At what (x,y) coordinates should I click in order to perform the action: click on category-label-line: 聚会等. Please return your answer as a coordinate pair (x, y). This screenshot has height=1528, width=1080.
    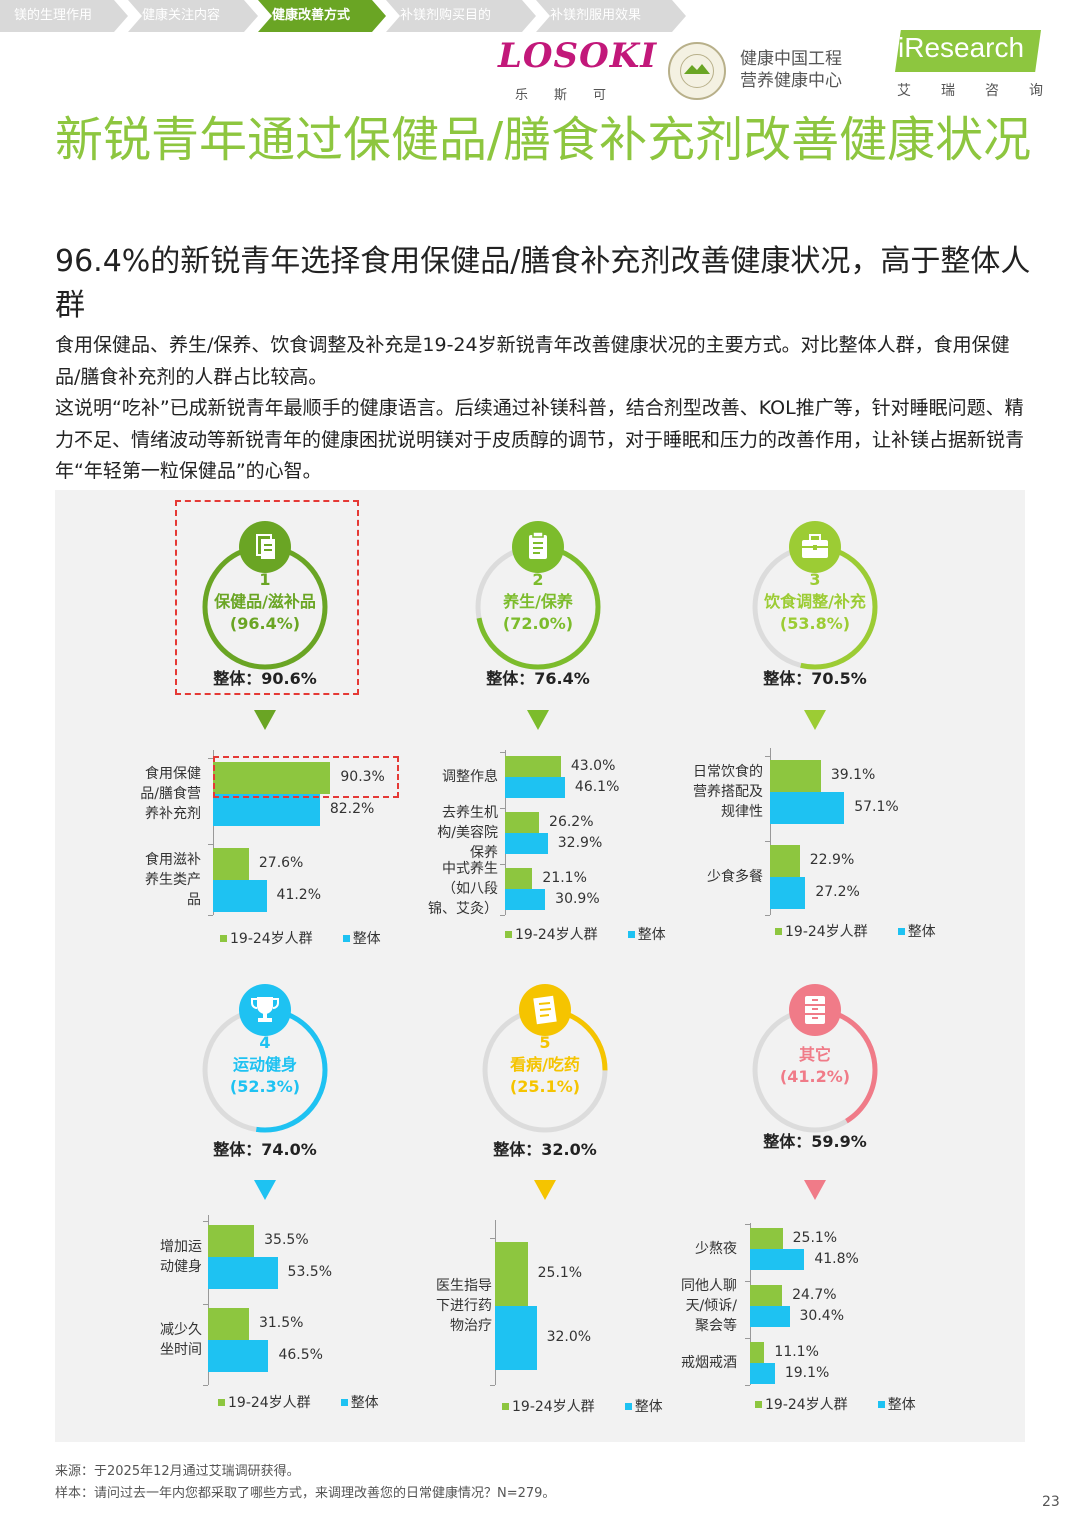
    Looking at the image, I should click on (716, 1326).